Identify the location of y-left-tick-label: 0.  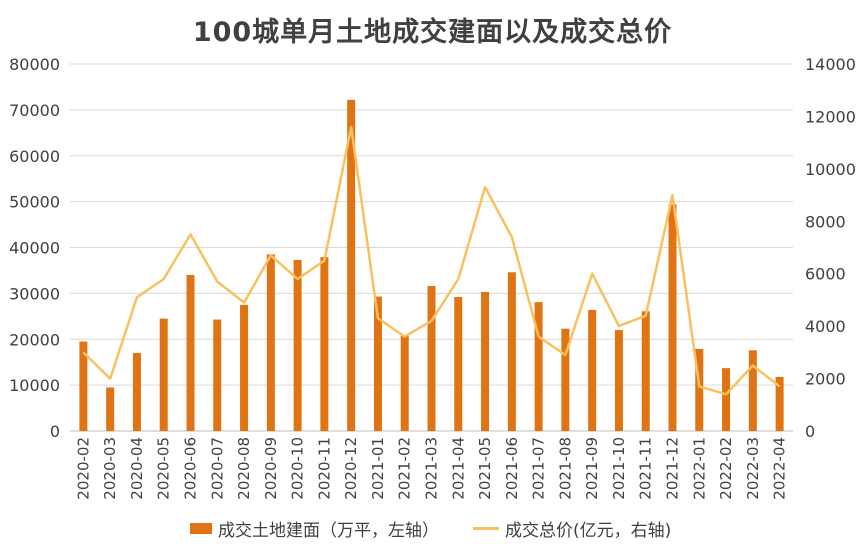
(55, 431).